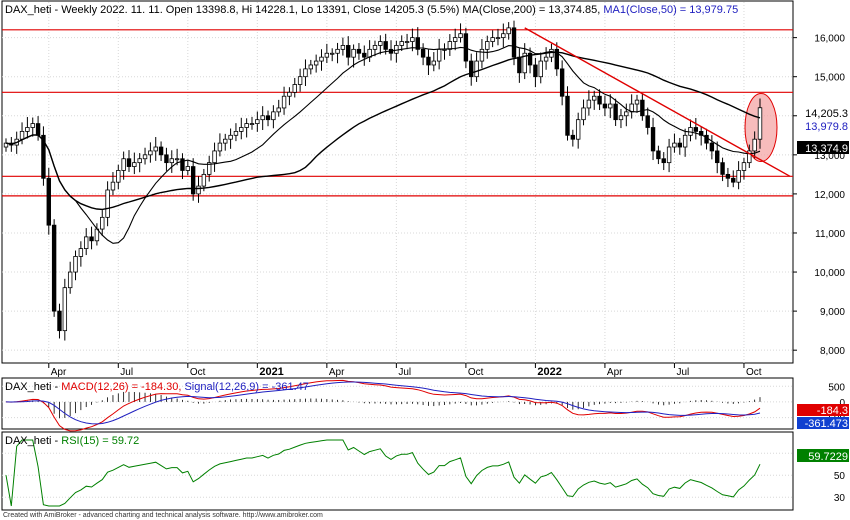 The height and width of the screenshot is (520, 850). What do you see at coordinates (840, 476) in the screenshot?
I see `rsi-y-tick-label: 50` at bounding box center [840, 476].